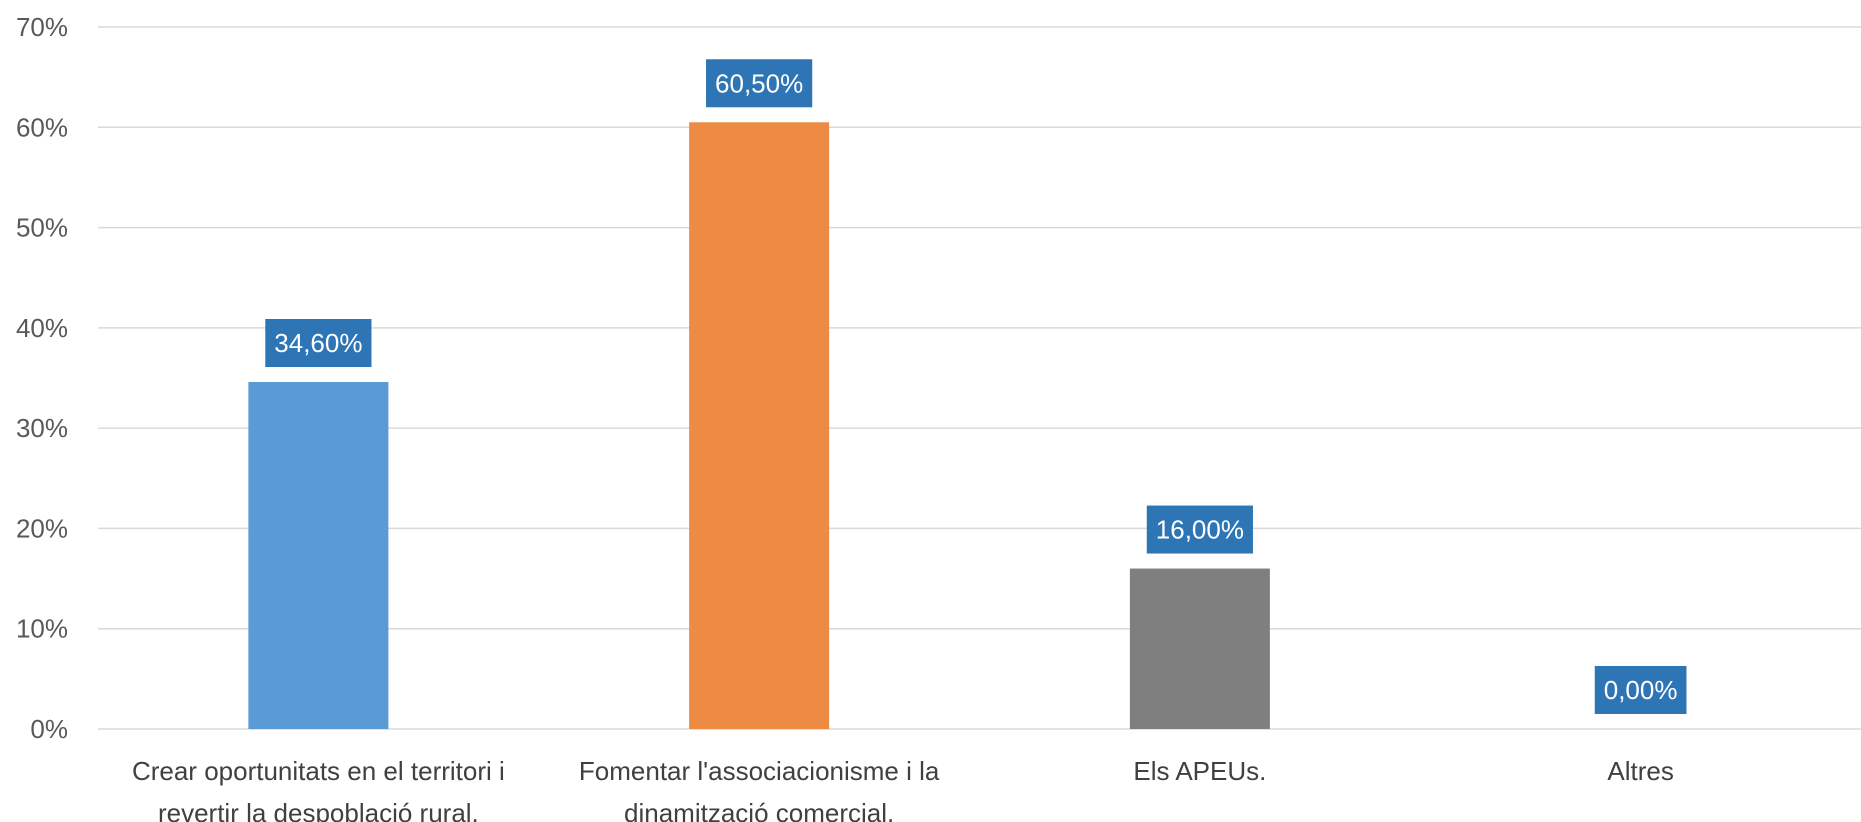 The width and height of the screenshot is (1861, 822). I want to click on category-label-line: Altres, so click(1640, 771).